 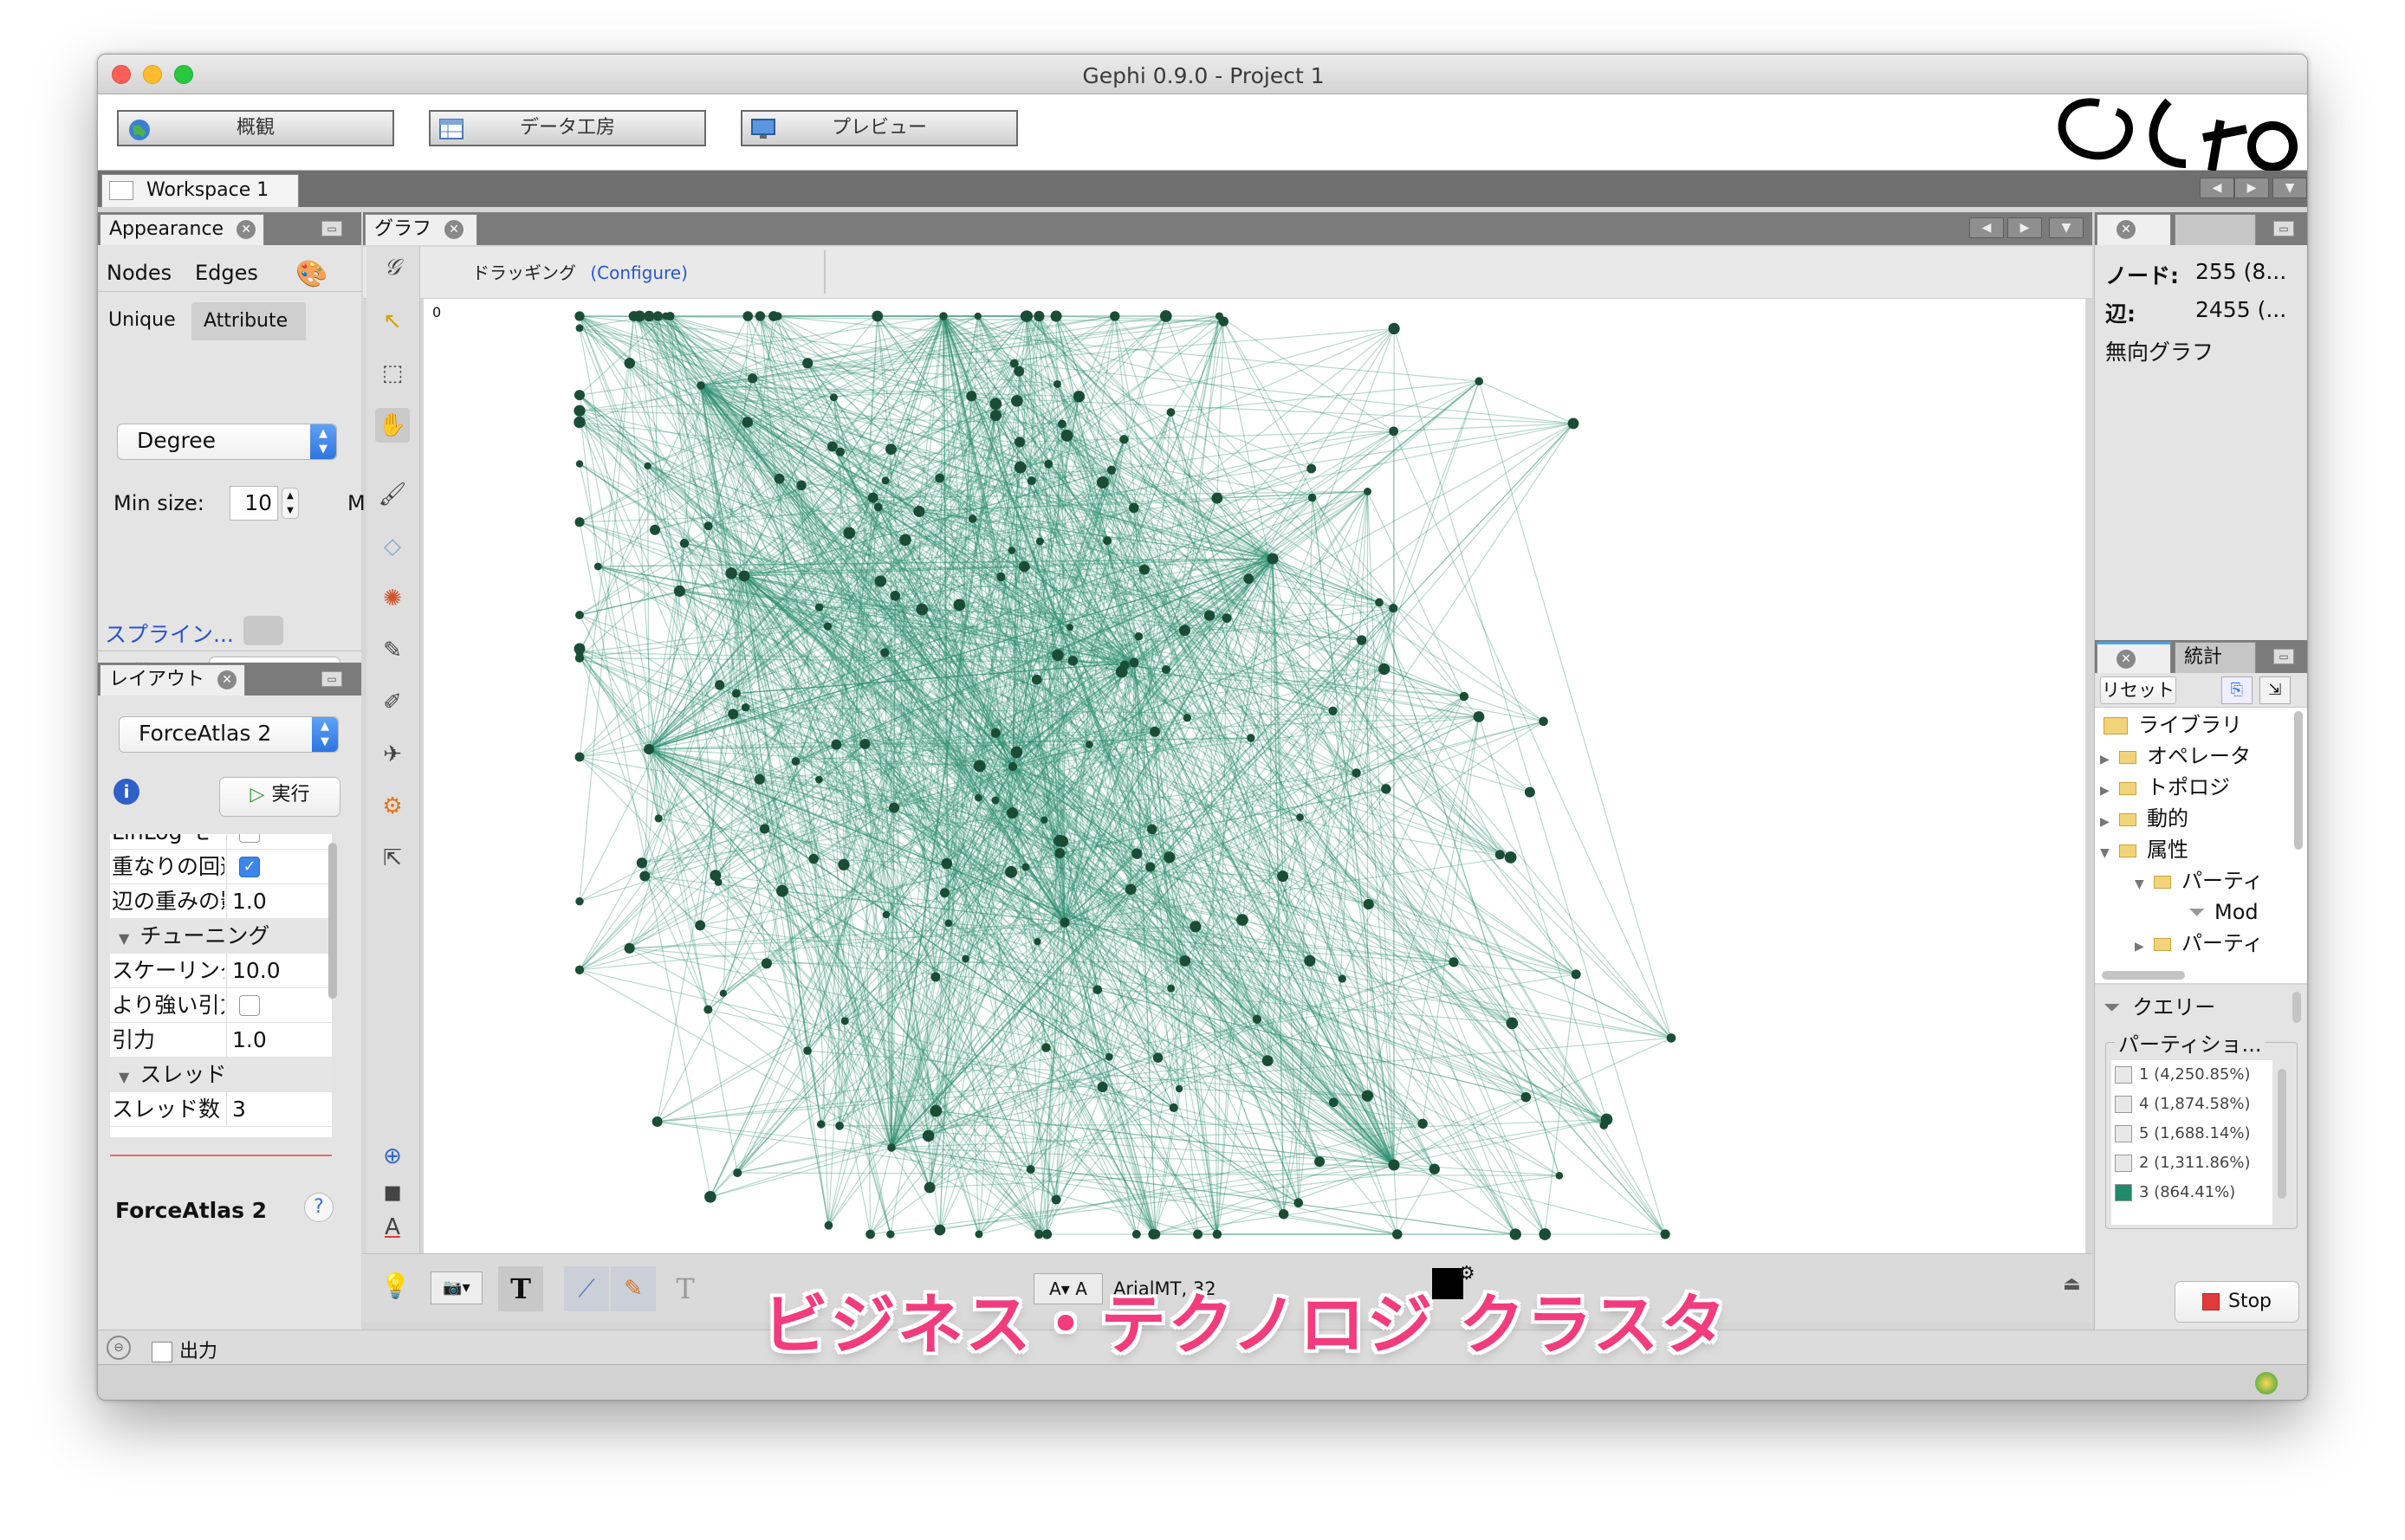 What do you see at coordinates (227, 442) in the screenshot?
I see `ranking-attribute-select: Degree ▲ ▼` at bounding box center [227, 442].